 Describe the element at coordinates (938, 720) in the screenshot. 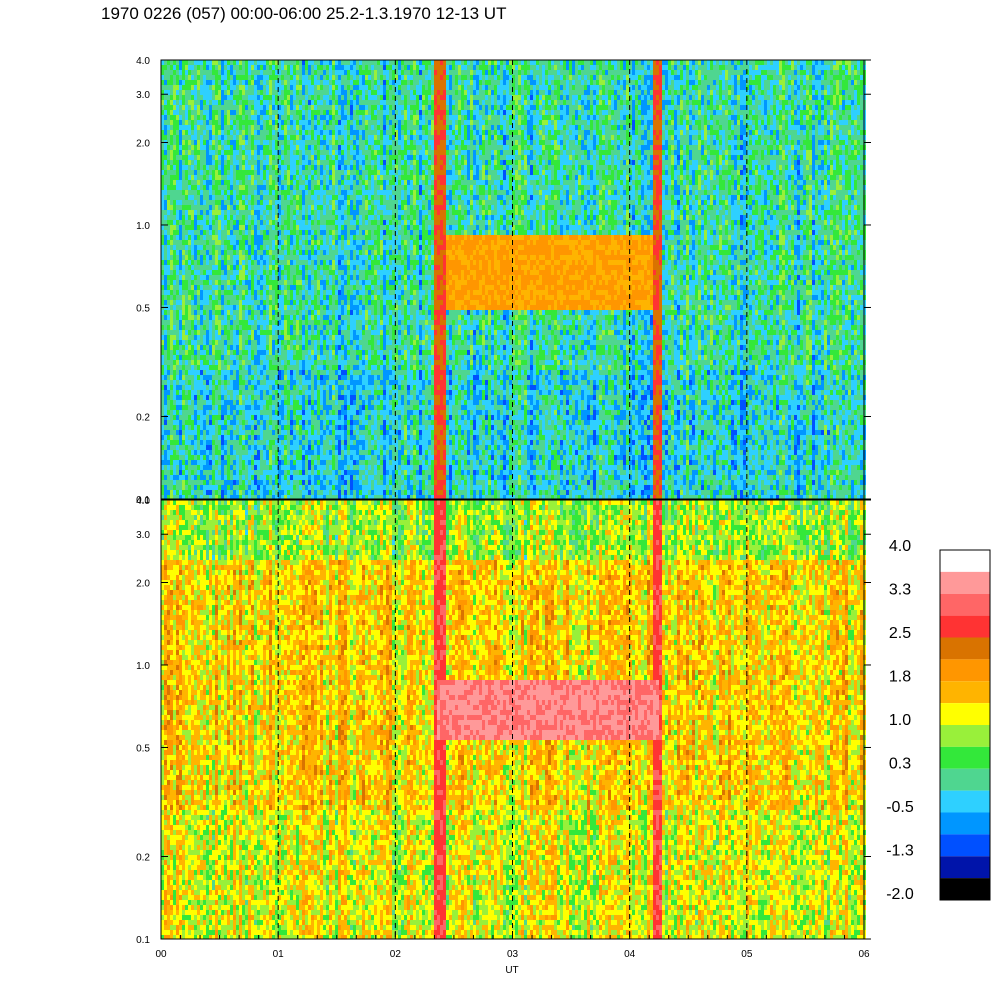

I see `colorbar: 4.0 3.3 2.5 1.8 1.0 0.3 -0.5 -1.3 -2.0` at that location.